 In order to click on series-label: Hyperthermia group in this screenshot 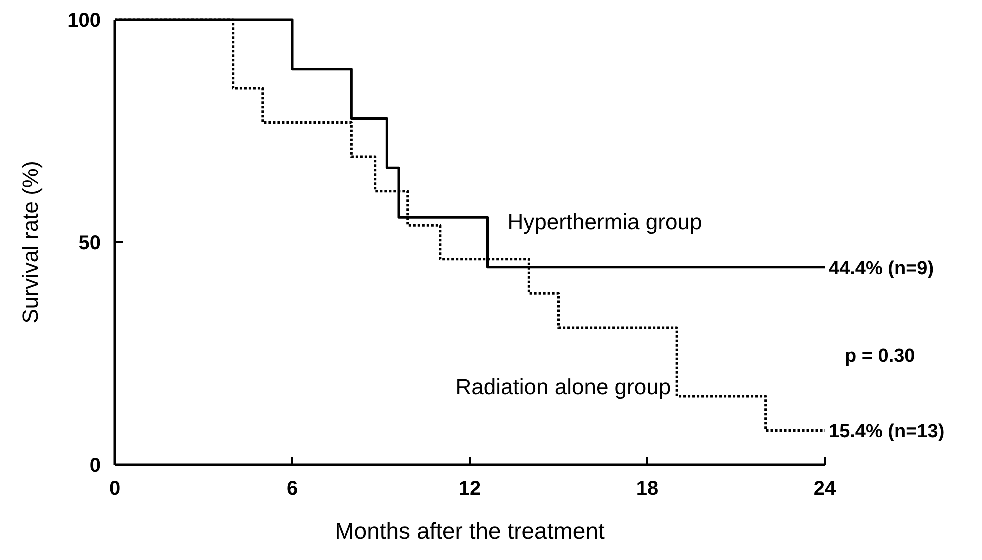, I will do `click(605, 221)`.